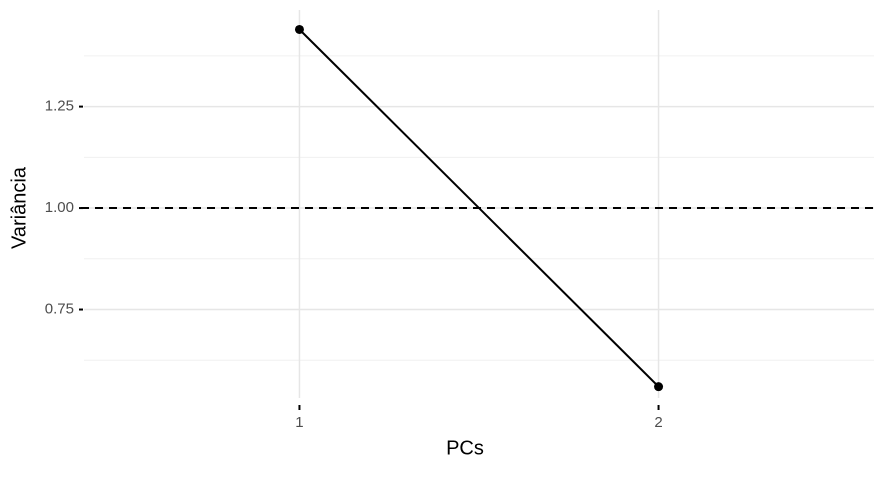  I want to click on x-tick-label: 1, so click(299, 422).